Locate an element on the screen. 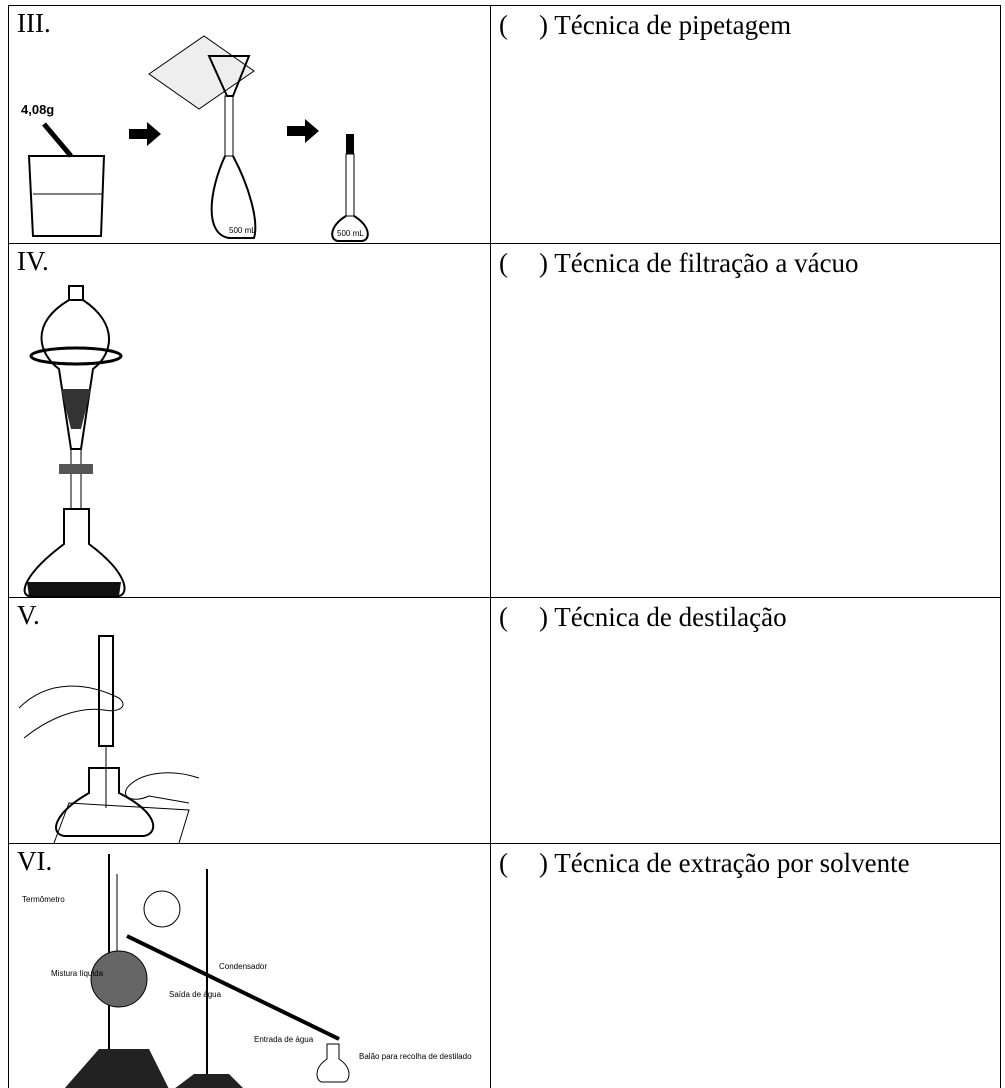 The image size is (1005, 1088). detail is located at coordinates (162, 909).